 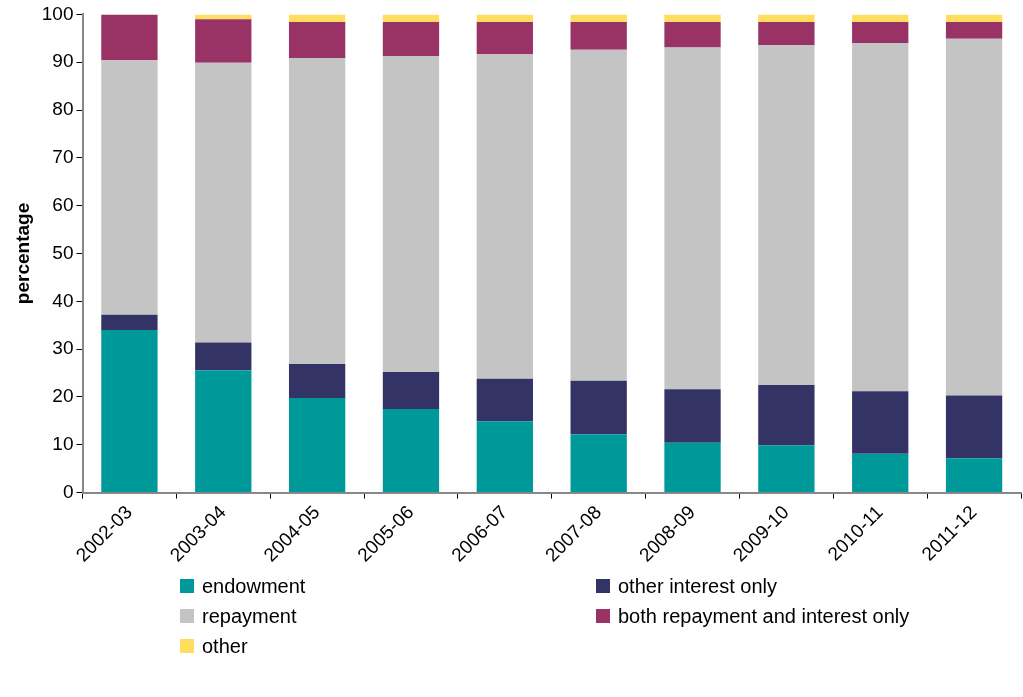 I want to click on y-tick-label: 80, so click(x=63, y=109).